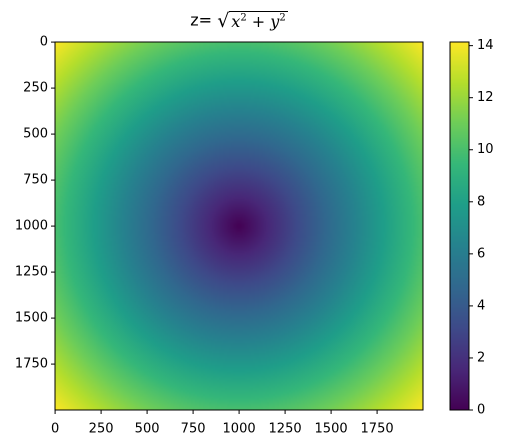  What do you see at coordinates (35, 203) in the screenshot?
I see `y-axis: 0 250 500 750 1000 1250 1500 1750` at bounding box center [35, 203].